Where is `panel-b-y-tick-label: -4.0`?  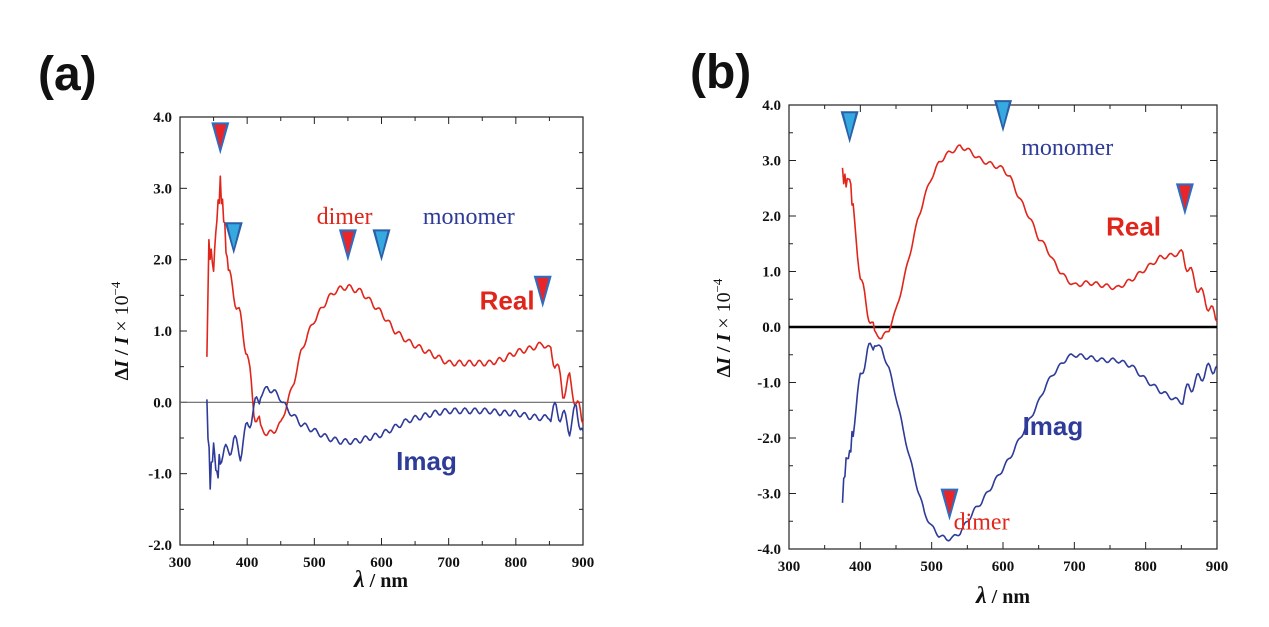
panel-b-y-tick-label: -4.0 is located at coordinates (769, 550).